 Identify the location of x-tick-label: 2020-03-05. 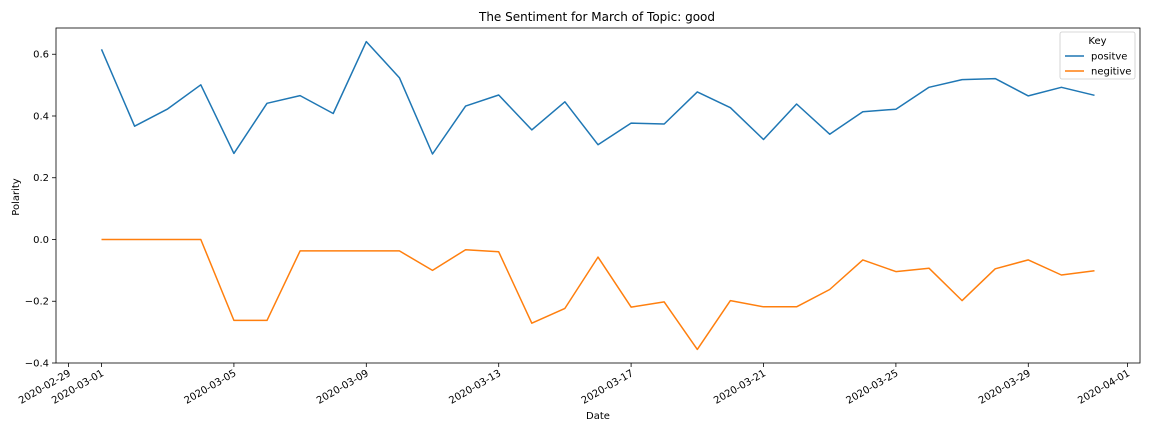
(211, 387).